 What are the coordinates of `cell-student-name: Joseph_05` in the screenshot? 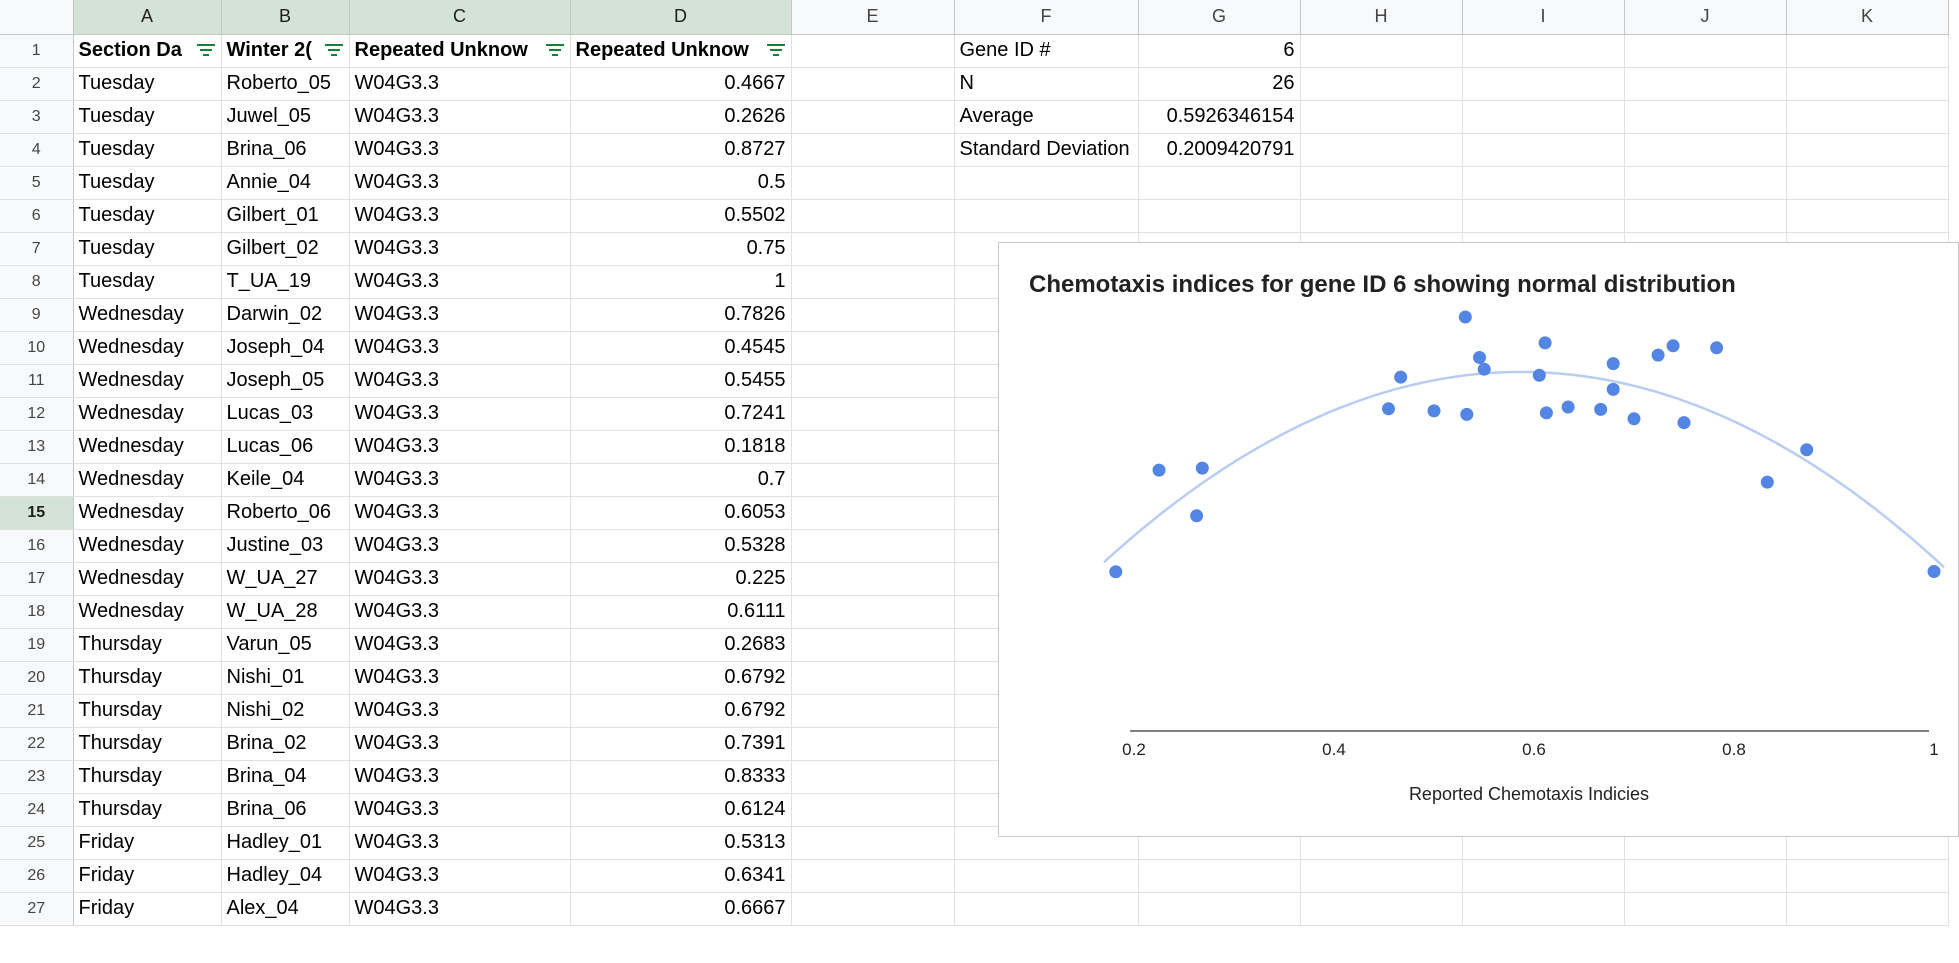 It's located at (285, 381).